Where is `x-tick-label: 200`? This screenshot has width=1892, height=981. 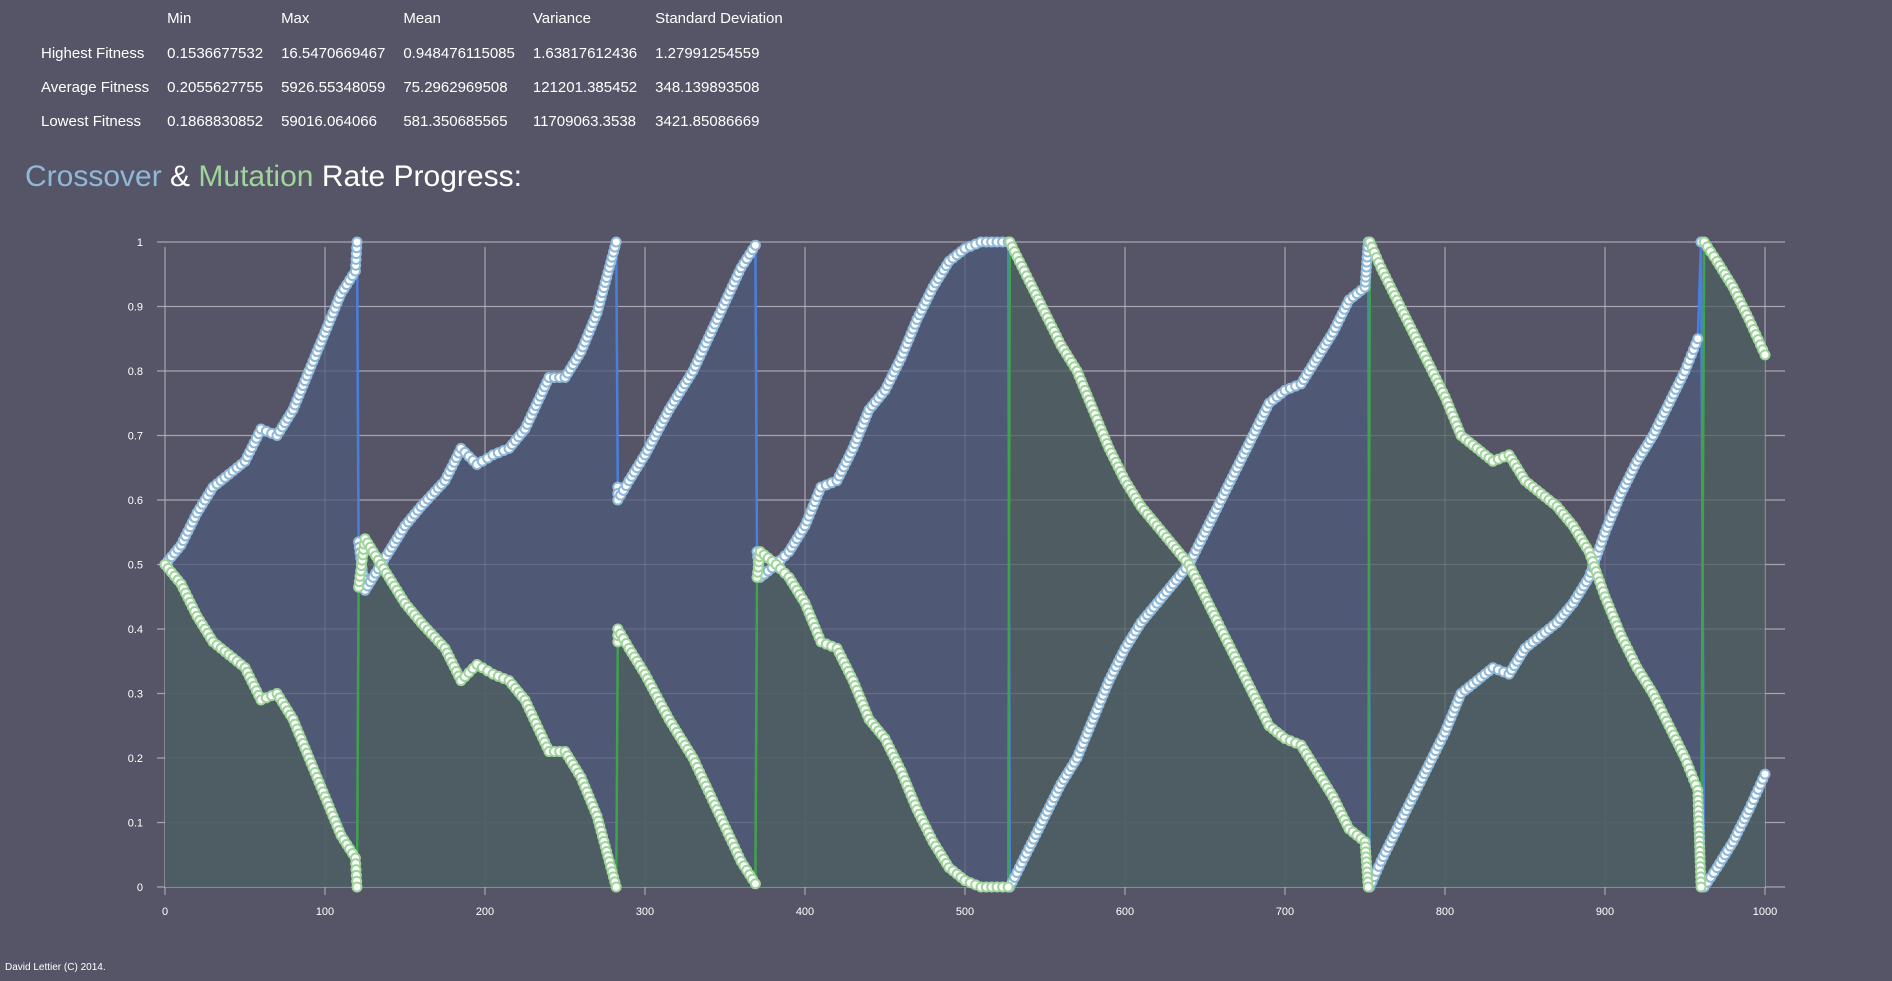
x-tick-label: 200 is located at coordinates (485, 912).